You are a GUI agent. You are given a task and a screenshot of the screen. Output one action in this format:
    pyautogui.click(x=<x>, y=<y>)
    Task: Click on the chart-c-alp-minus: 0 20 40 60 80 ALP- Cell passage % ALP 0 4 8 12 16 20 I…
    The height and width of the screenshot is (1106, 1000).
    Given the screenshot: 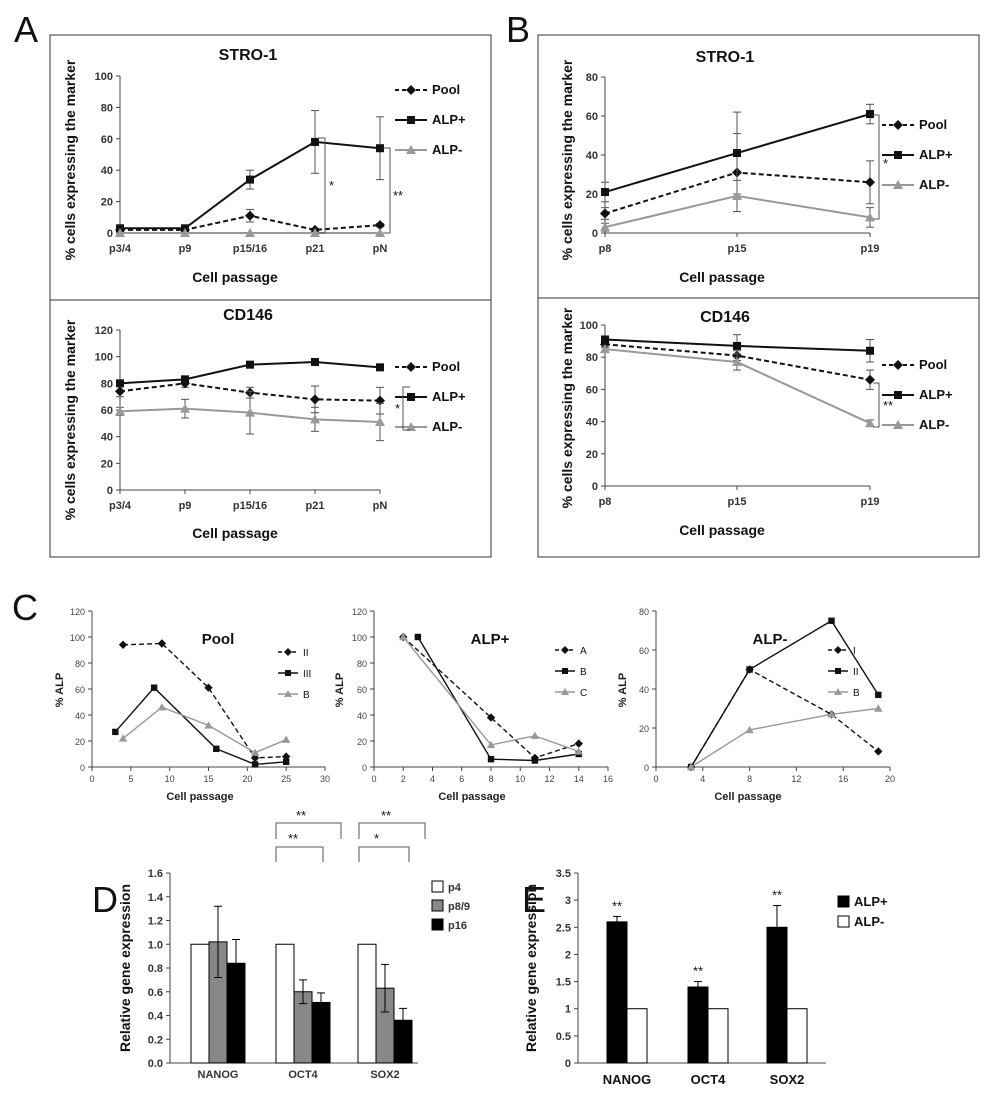 What is the action you would take?
    pyautogui.click(x=756, y=705)
    